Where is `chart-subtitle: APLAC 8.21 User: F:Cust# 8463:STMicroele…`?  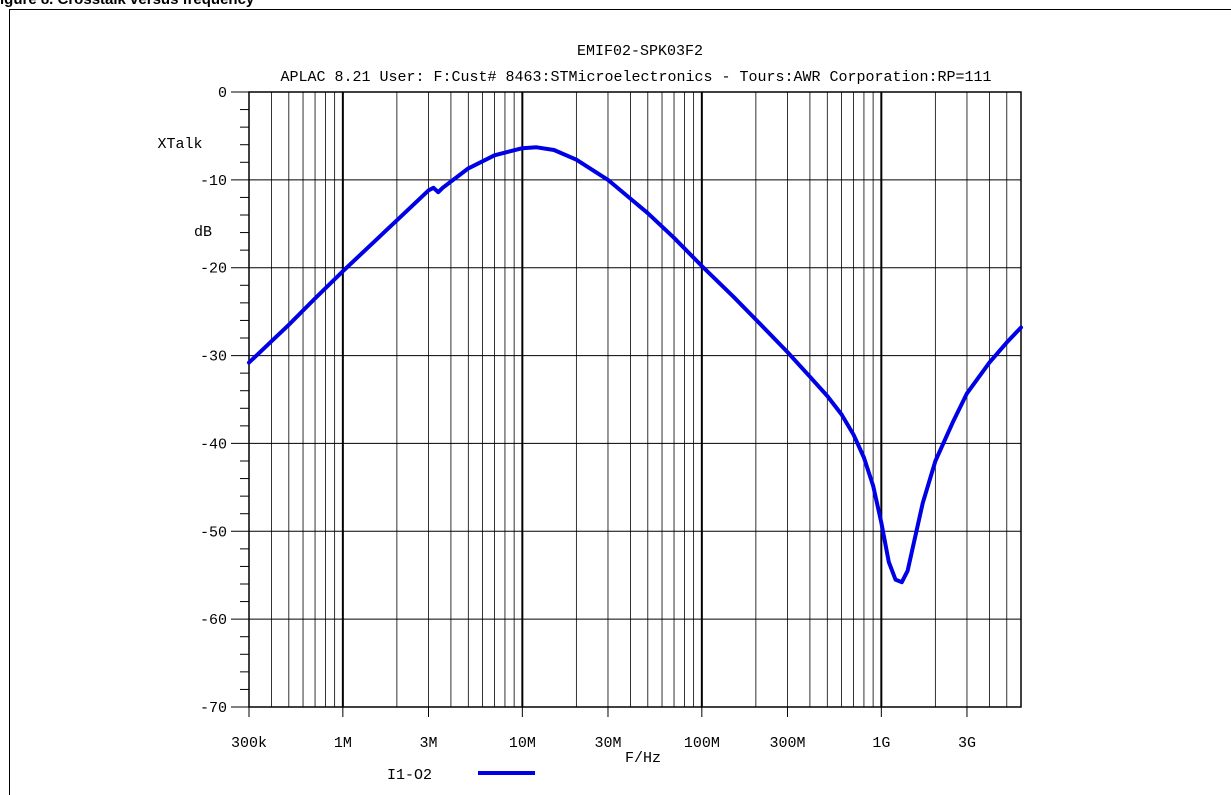
chart-subtitle: APLAC 8.21 User: F:Cust# 8463:STMicroele… is located at coordinates (635, 77).